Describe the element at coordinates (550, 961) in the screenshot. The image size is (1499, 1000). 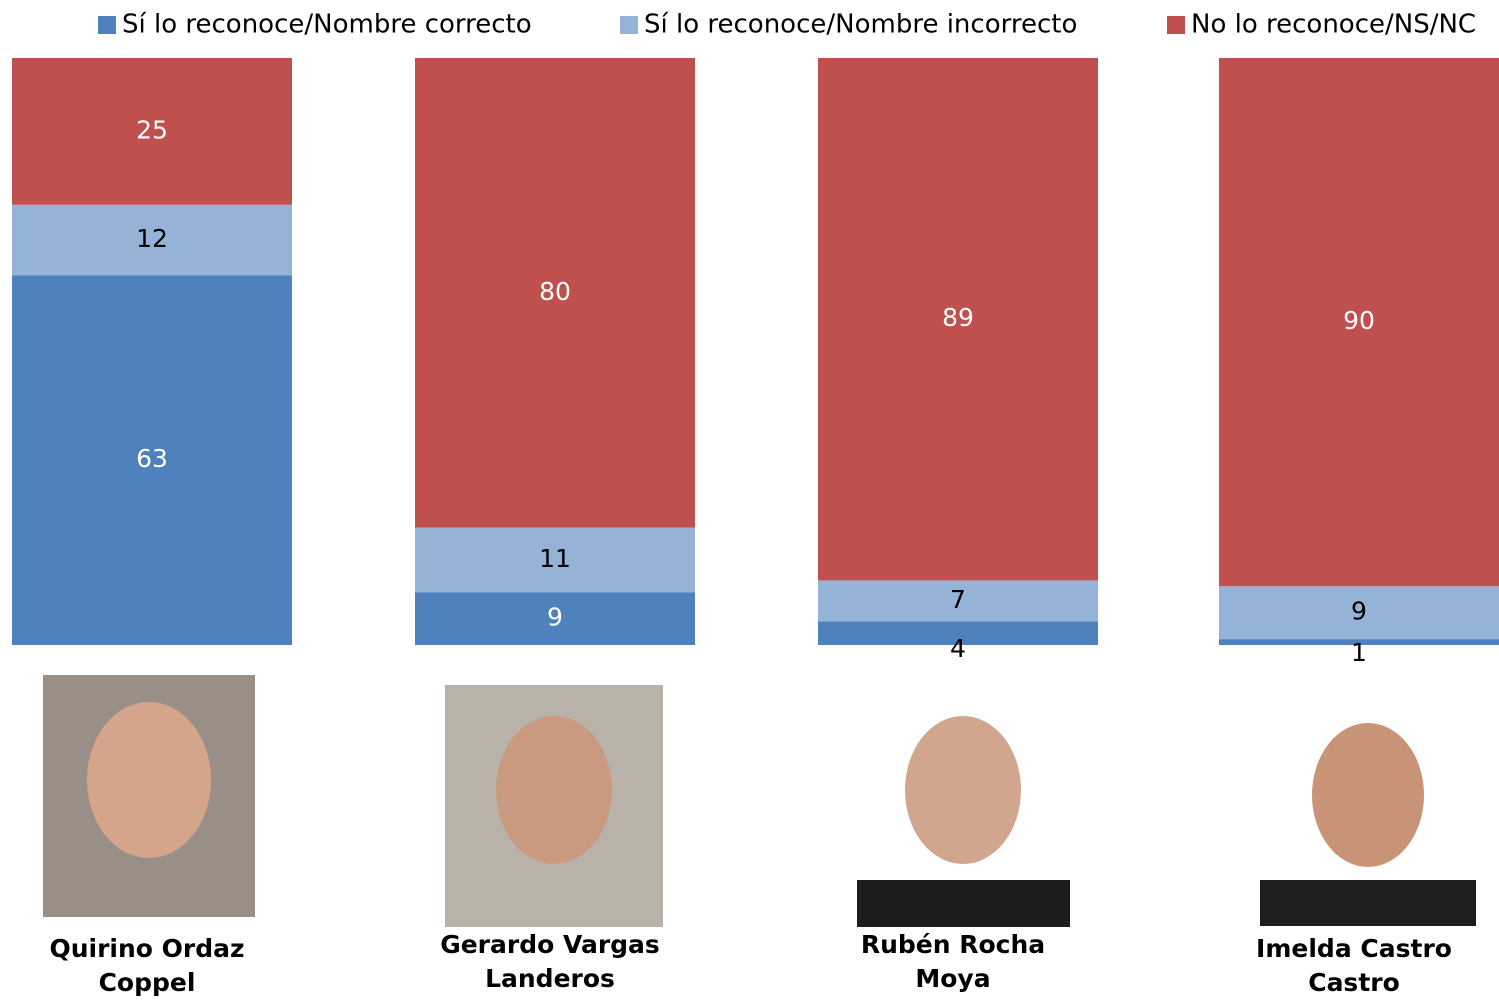
I see `category-label: Gerardo Vargas Landeros` at that location.